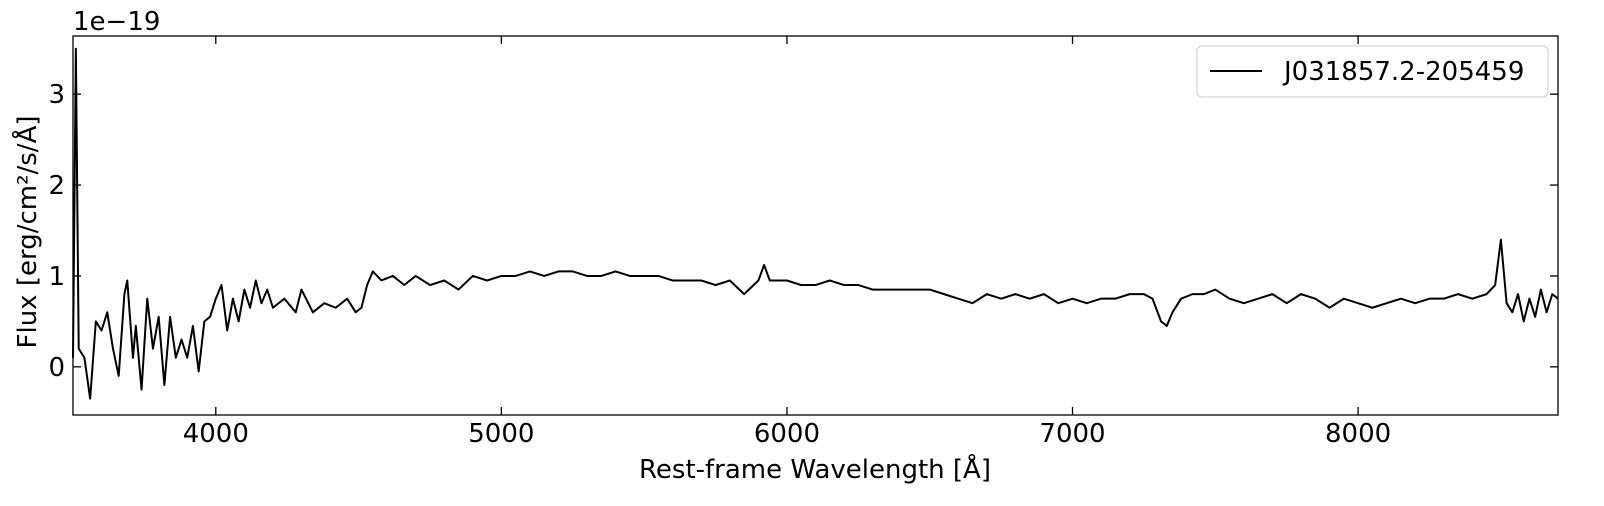  Describe the element at coordinates (1072, 434) in the screenshot. I see `x-tick-label: 7000` at that location.